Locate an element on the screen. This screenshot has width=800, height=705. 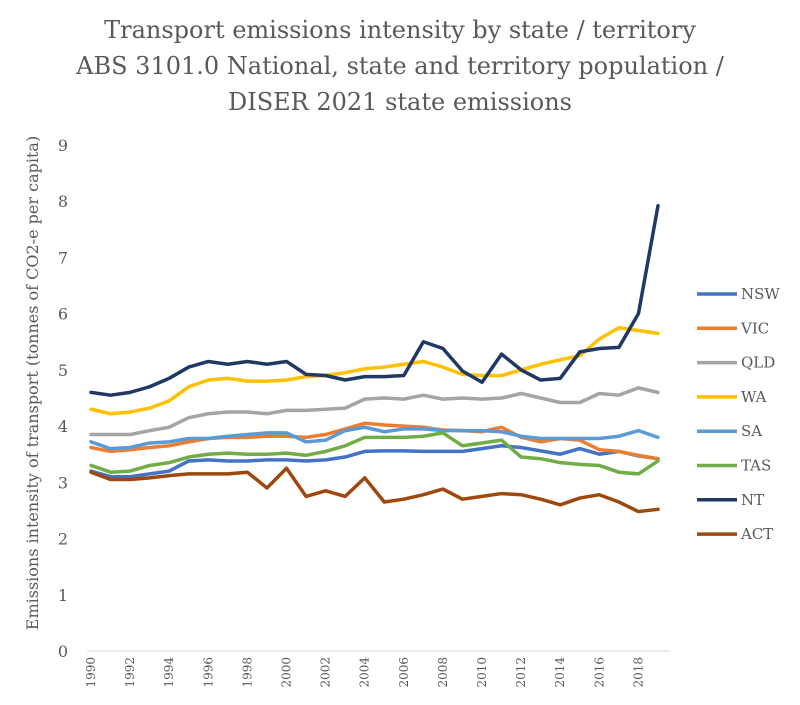
series-line-nsw is located at coordinates (374, 461).